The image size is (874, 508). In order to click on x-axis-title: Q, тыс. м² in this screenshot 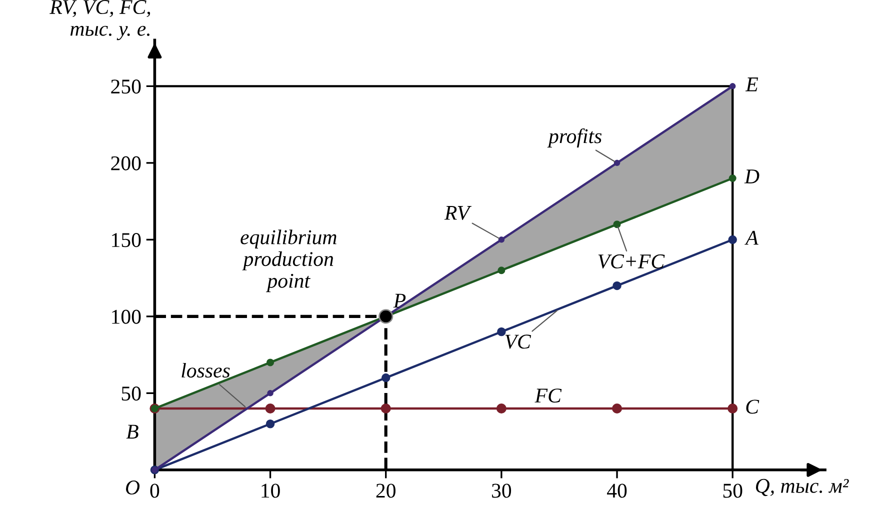, I will do `click(802, 487)`.